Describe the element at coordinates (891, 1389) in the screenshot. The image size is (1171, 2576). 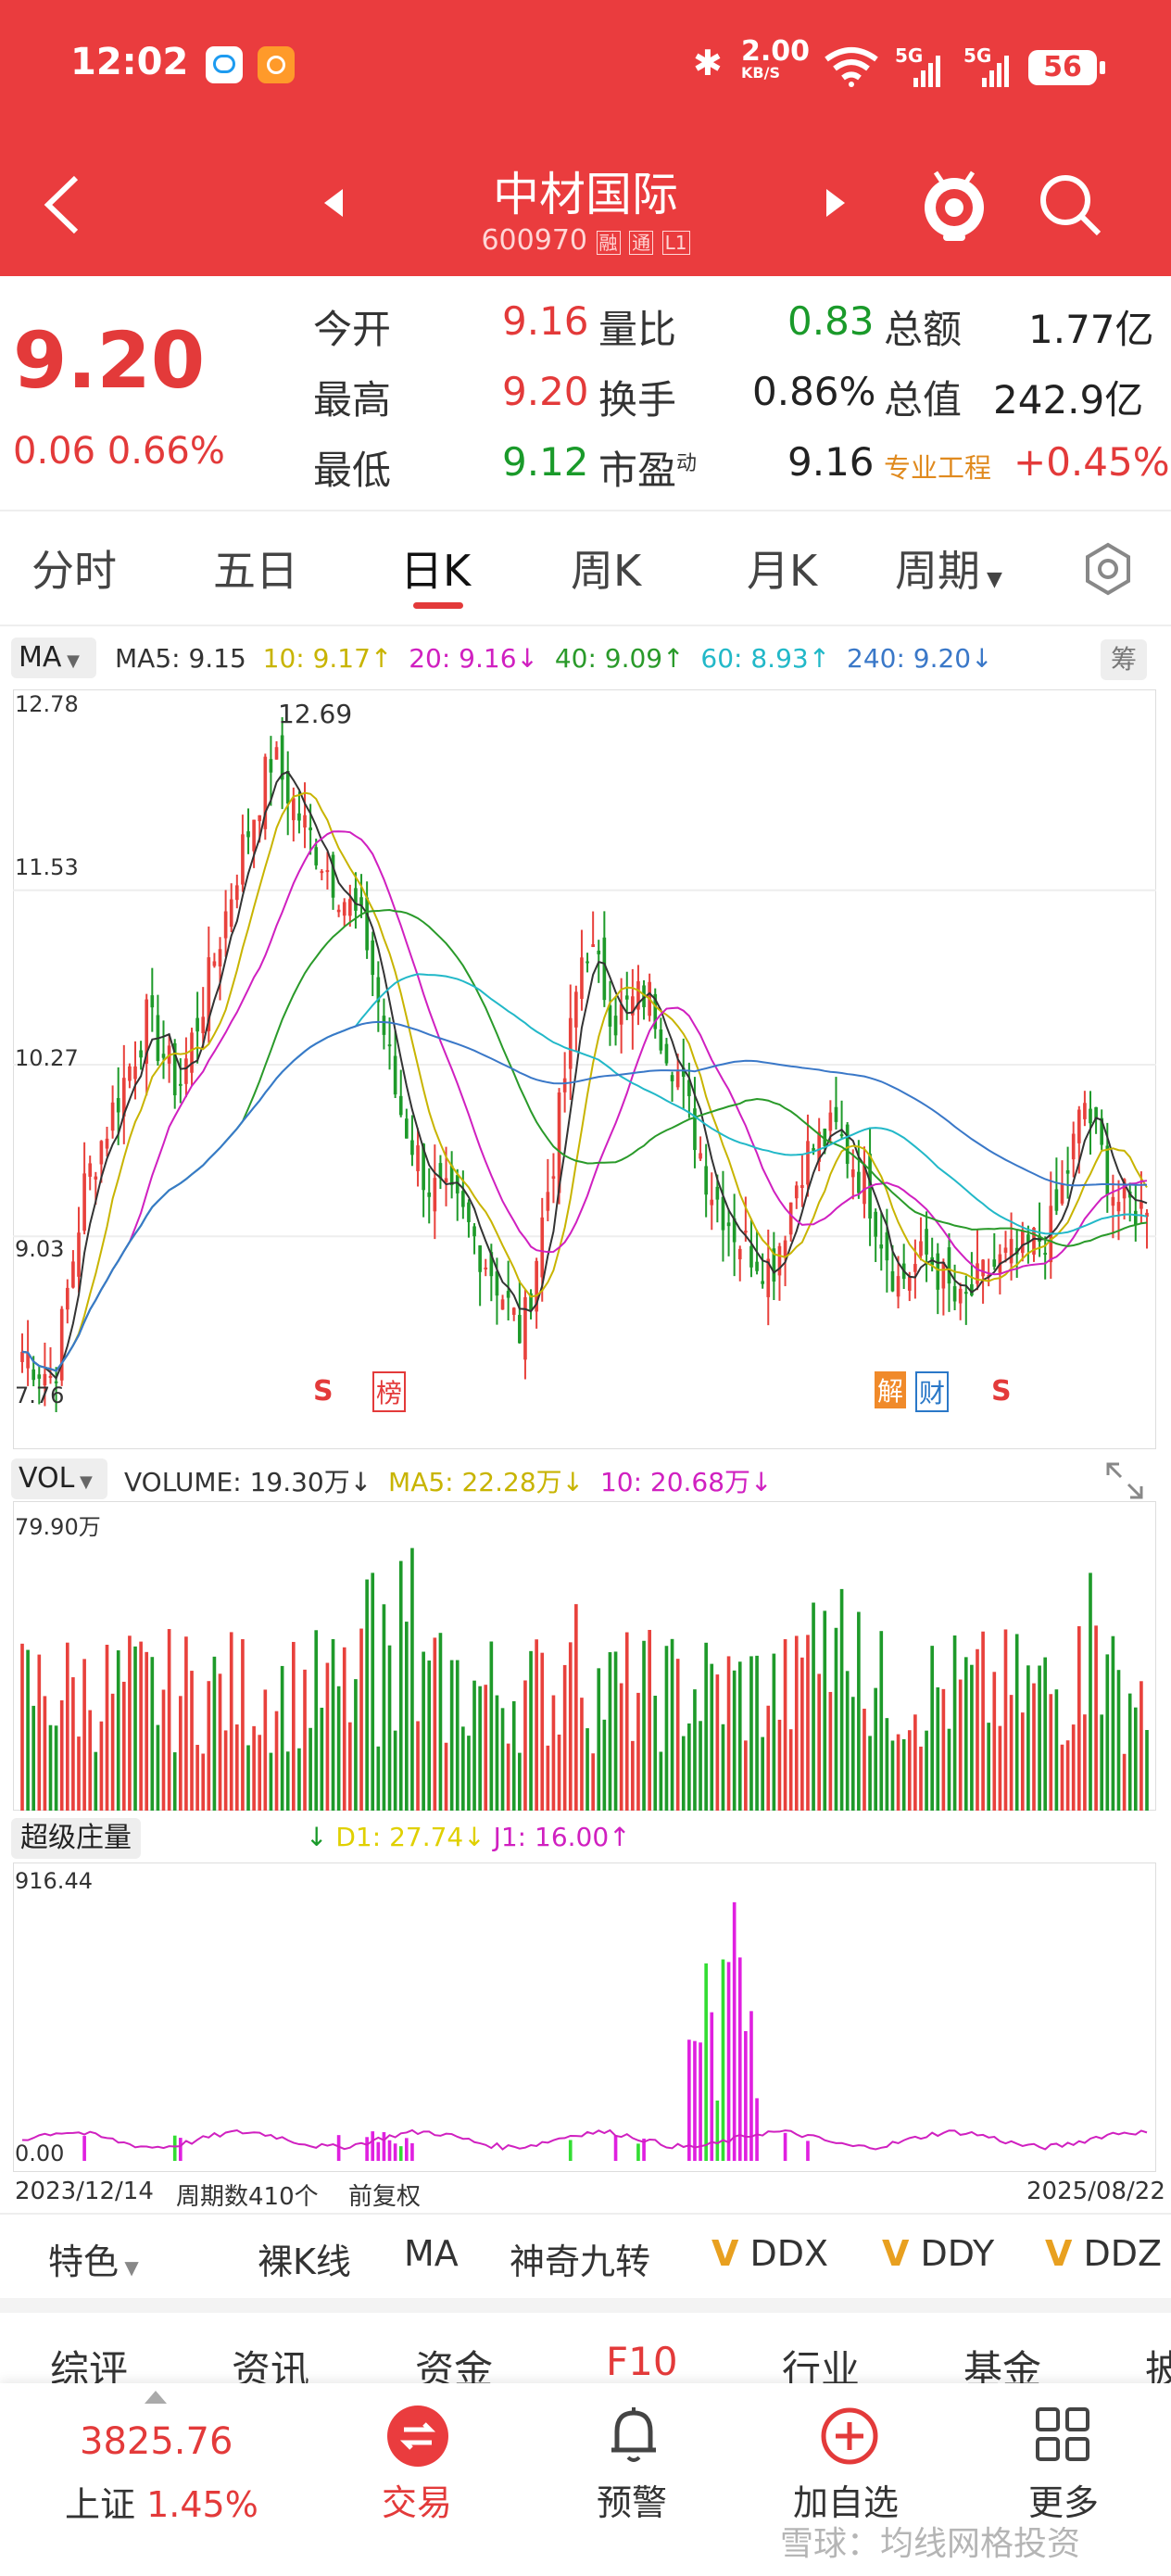
I see `unlock-marker: 解` at that location.